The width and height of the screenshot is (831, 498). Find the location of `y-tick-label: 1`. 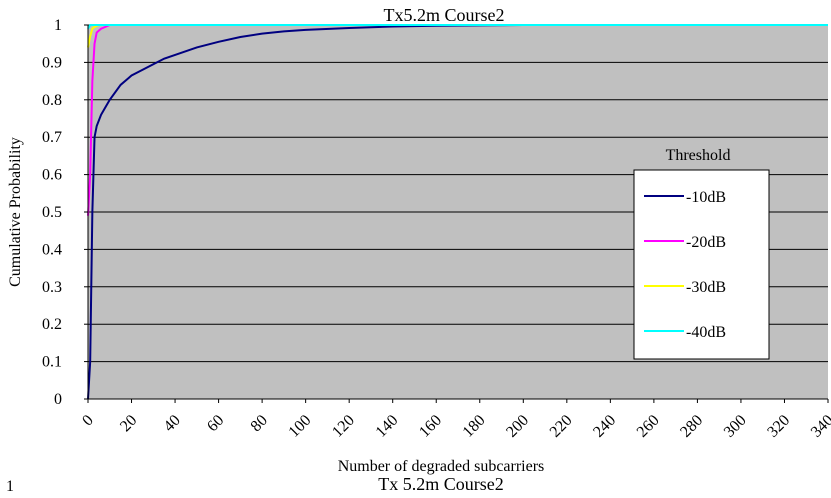

y-tick-label: 1 is located at coordinates (58, 25).